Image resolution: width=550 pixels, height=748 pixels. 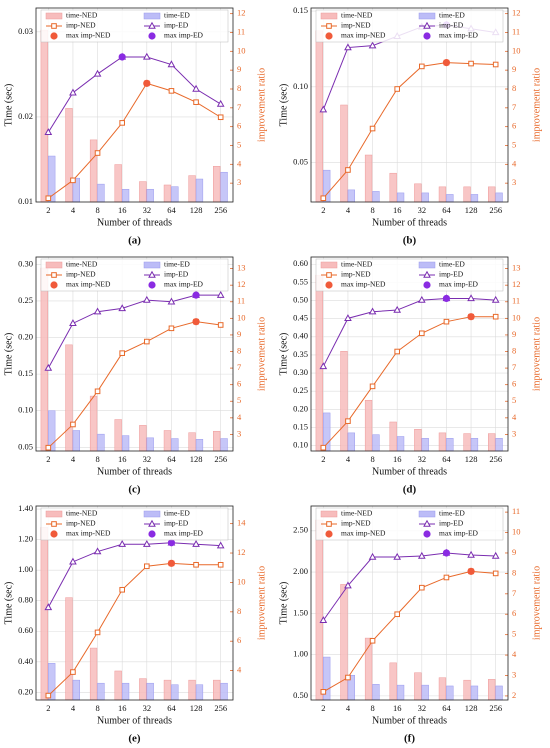 I want to click on x-tick-label: 128, so click(x=471, y=210).